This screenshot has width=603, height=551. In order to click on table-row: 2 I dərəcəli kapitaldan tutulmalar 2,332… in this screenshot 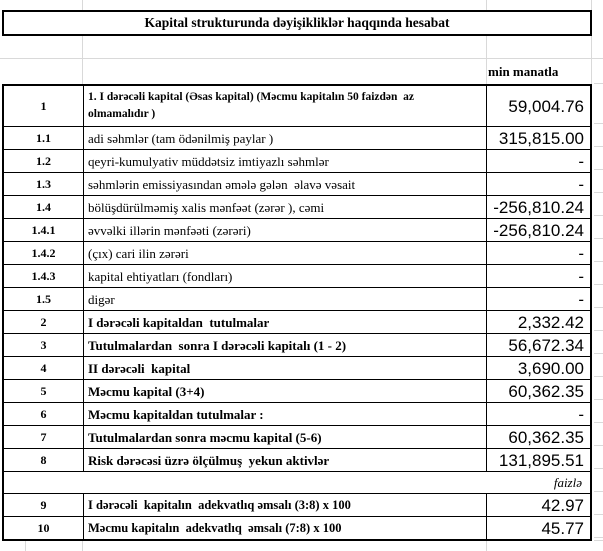, I will do `click(297, 321)`.